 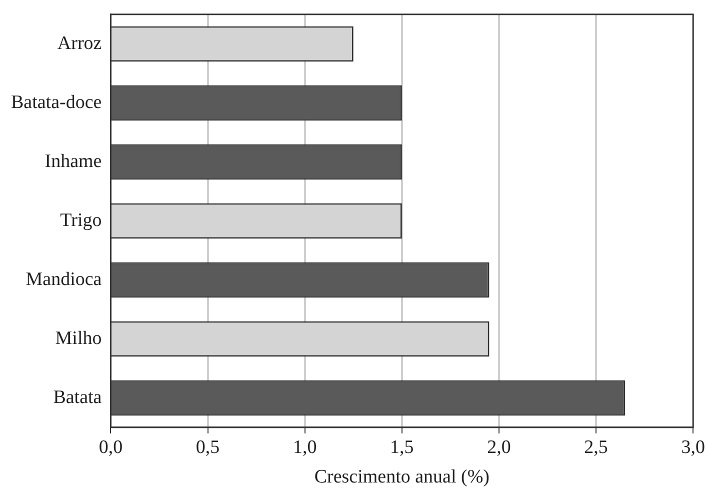 I want to click on x-tick-label: 1,5, so click(x=402, y=447).